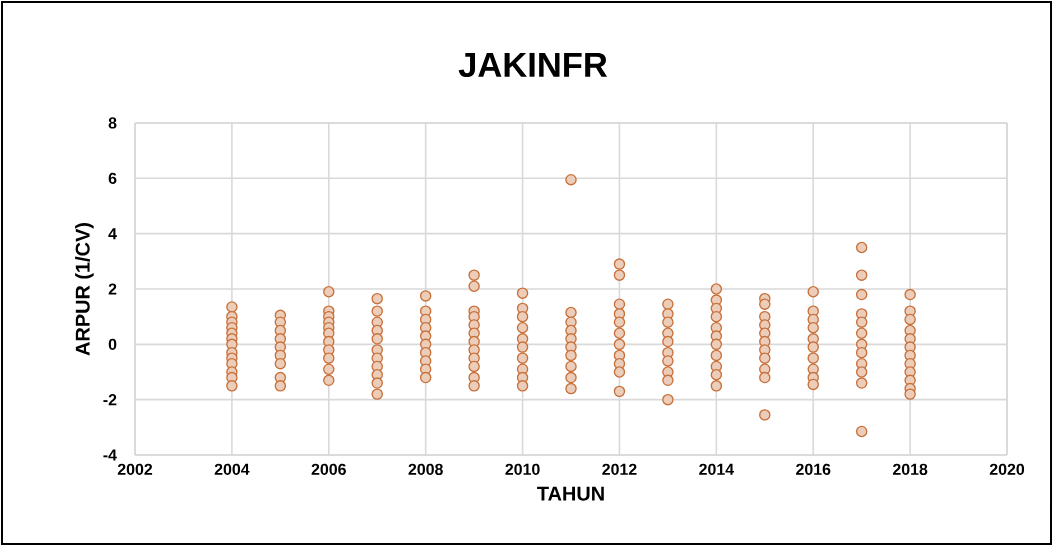 This screenshot has width=1053, height=546. I want to click on chart-title: JAKINFR, so click(533, 65).